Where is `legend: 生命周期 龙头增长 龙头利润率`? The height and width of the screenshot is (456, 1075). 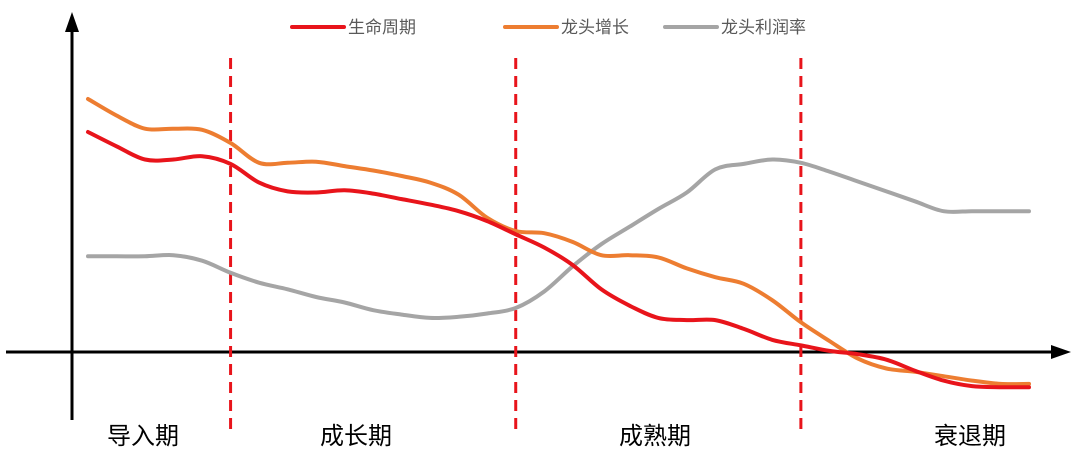
legend: 生命周期 龙头增长 龙头利润率 is located at coordinates (548, 28).